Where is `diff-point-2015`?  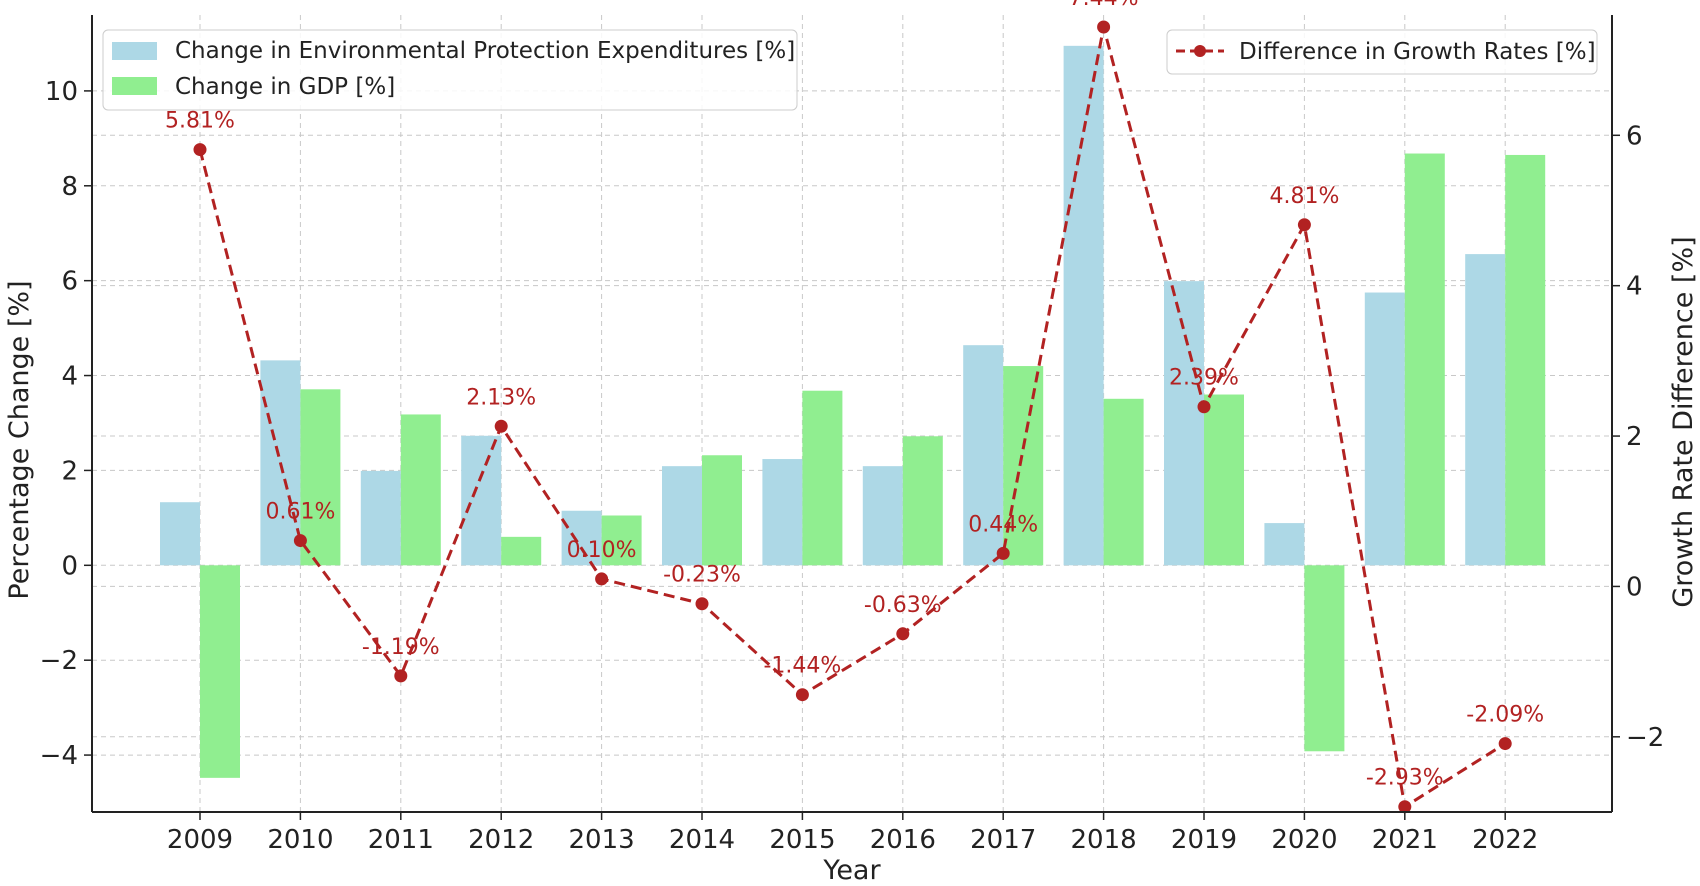
diff-point-2015 is located at coordinates (802, 695).